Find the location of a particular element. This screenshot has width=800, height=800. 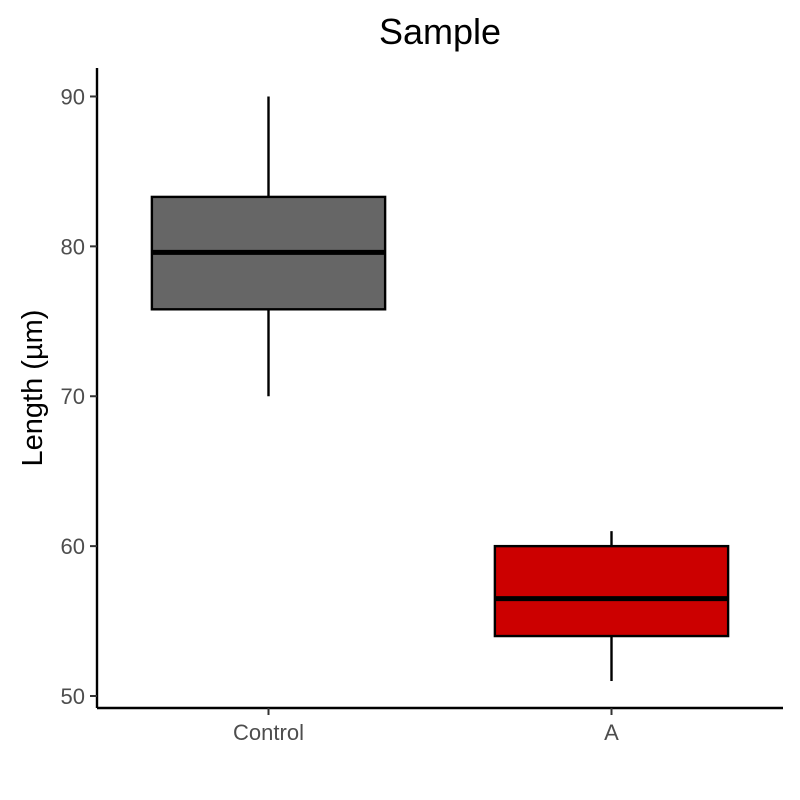

x-tick-label: A is located at coordinates (611, 732).